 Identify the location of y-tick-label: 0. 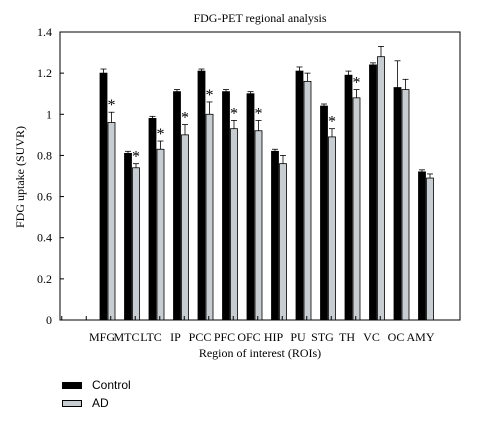
(49, 320).